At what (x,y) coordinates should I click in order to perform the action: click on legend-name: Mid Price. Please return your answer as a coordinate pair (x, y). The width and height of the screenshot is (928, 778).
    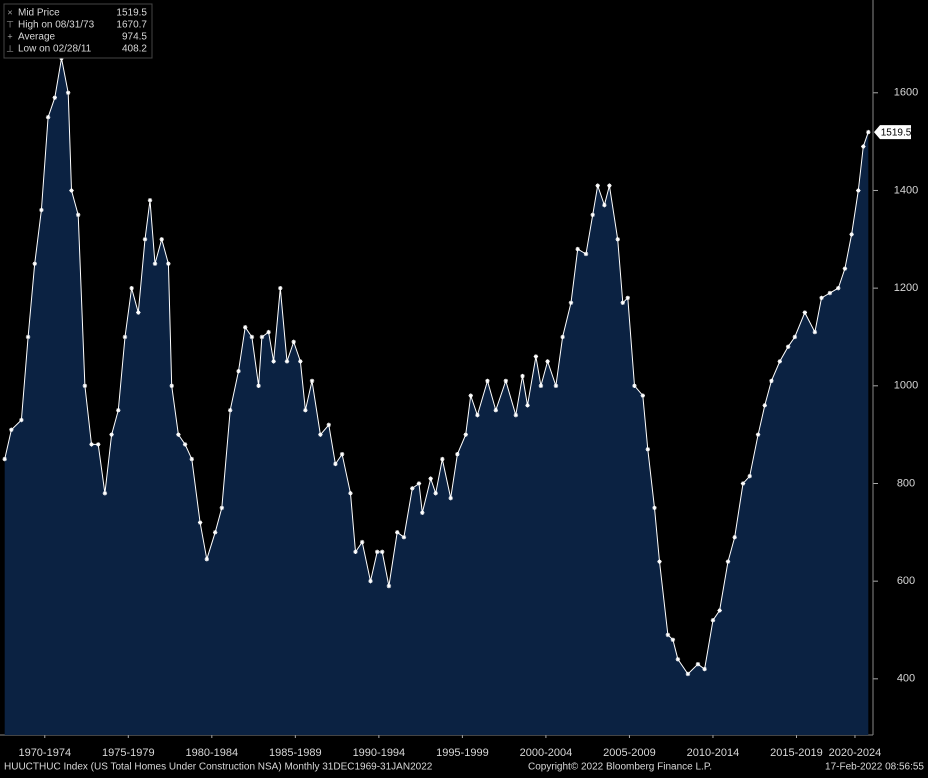
    Looking at the image, I should click on (39, 13).